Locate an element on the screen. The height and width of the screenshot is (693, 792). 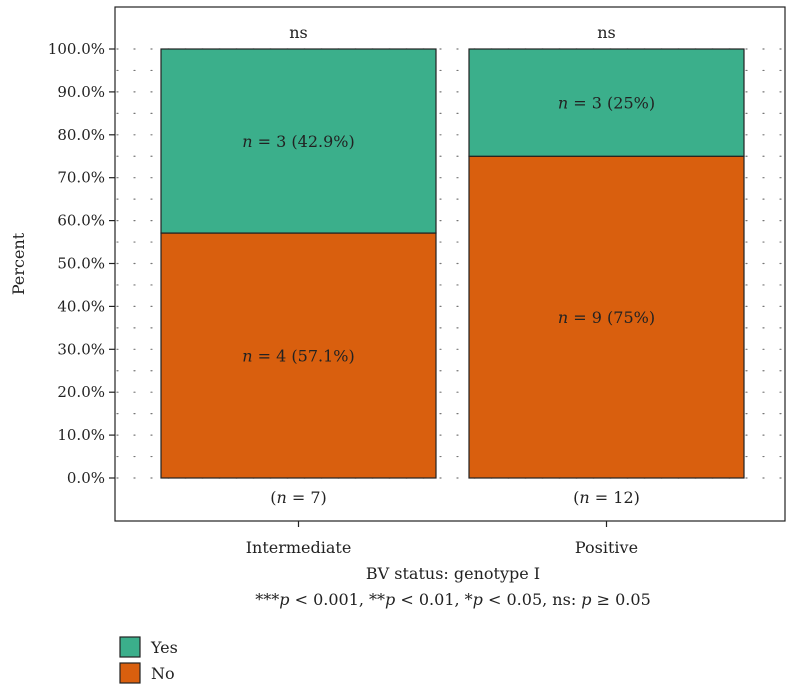
x-tick-label: Positive is located at coordinates (606, 547).